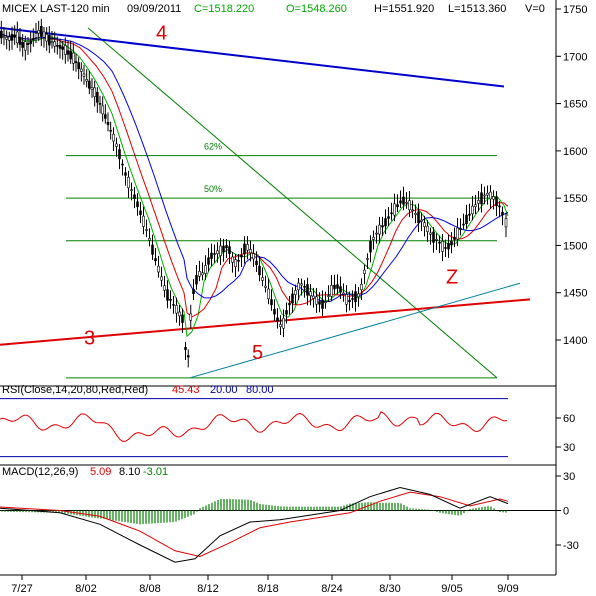 The image size is (596, 596). What do you see at coordinates (154, 9) in the screenshot?
I see `header-date: 09/09/2011` at bounding box center [154, 9].